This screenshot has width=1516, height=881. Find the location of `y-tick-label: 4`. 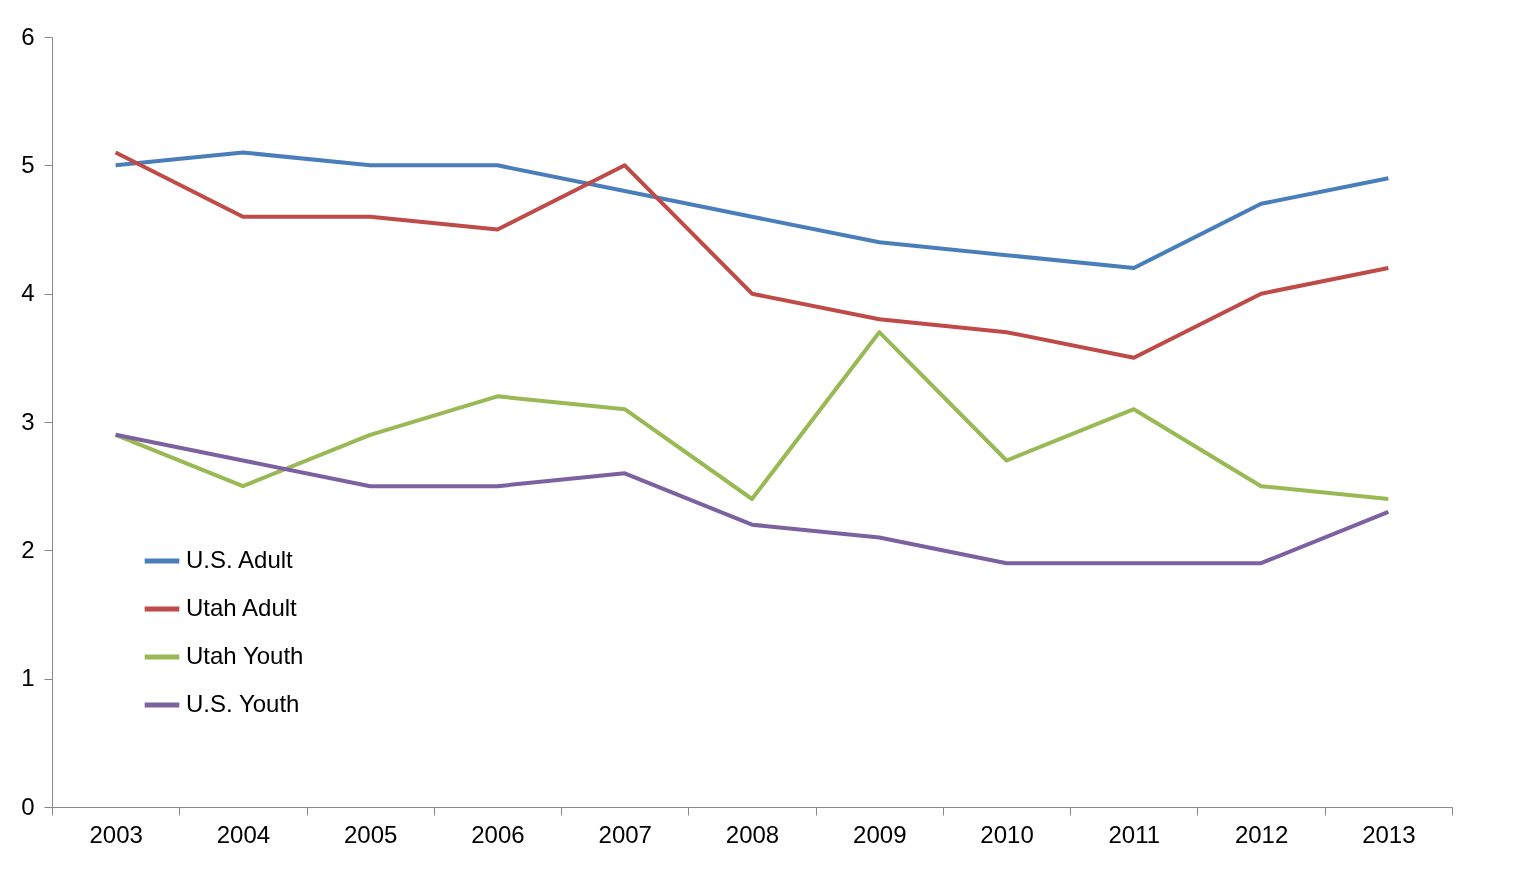

y-tick-label: 4 is located at coordinates (28, 293).